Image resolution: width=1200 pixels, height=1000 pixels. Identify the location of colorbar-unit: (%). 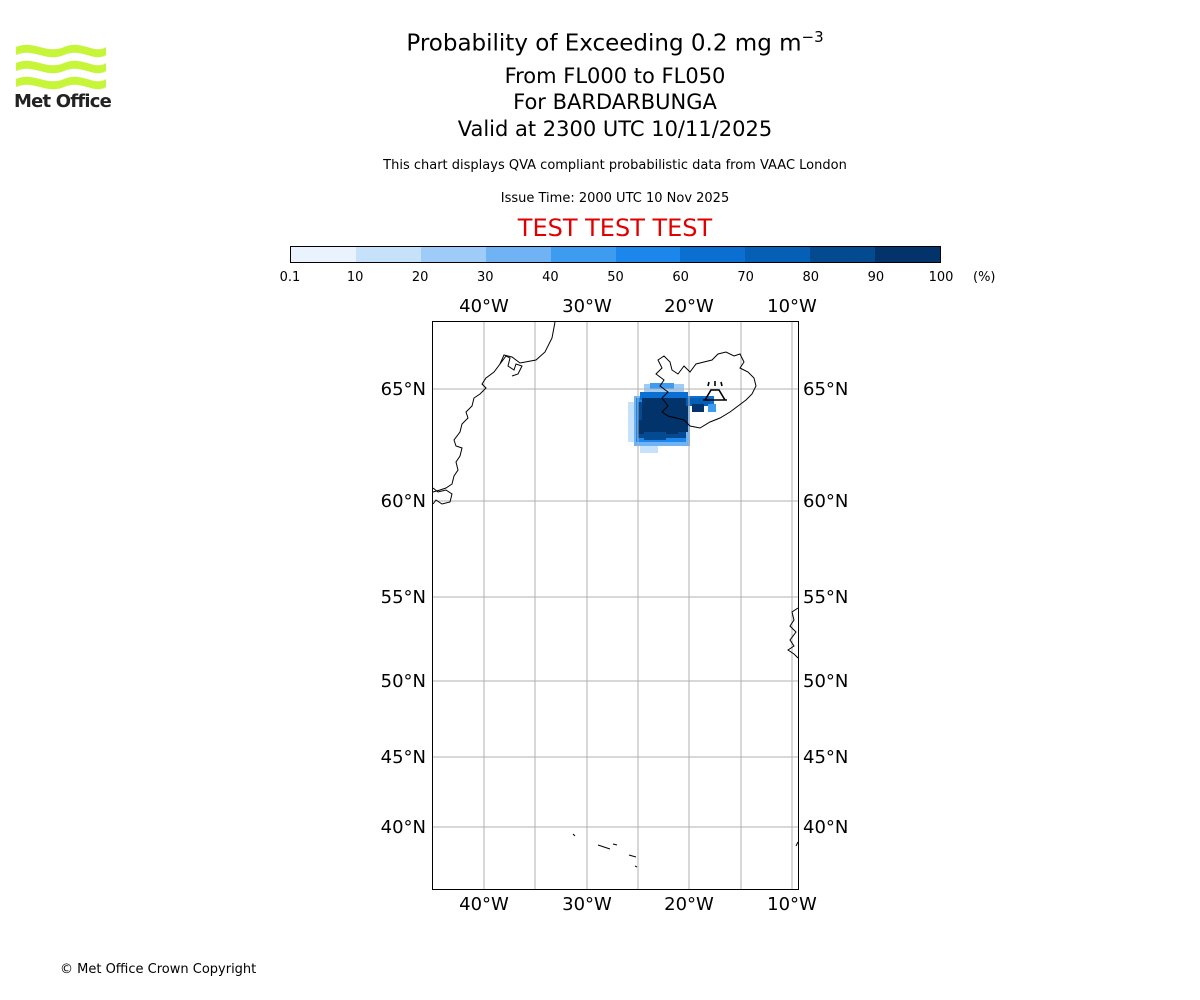
(984, 277).